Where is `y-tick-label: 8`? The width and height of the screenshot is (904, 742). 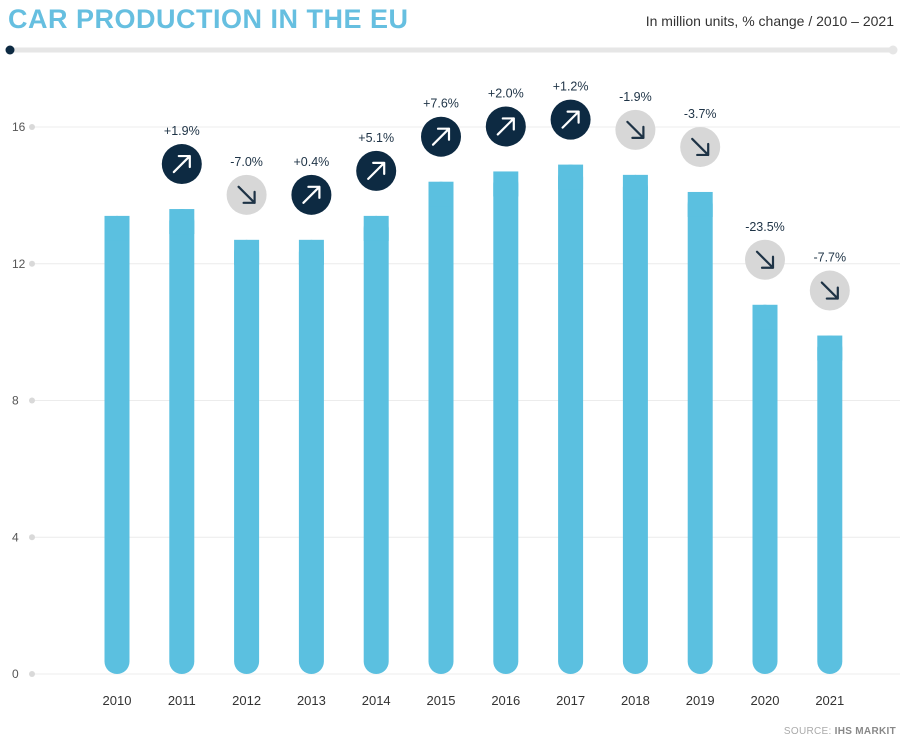 y-tick-label: 8 is located at coordinates (15, 401).